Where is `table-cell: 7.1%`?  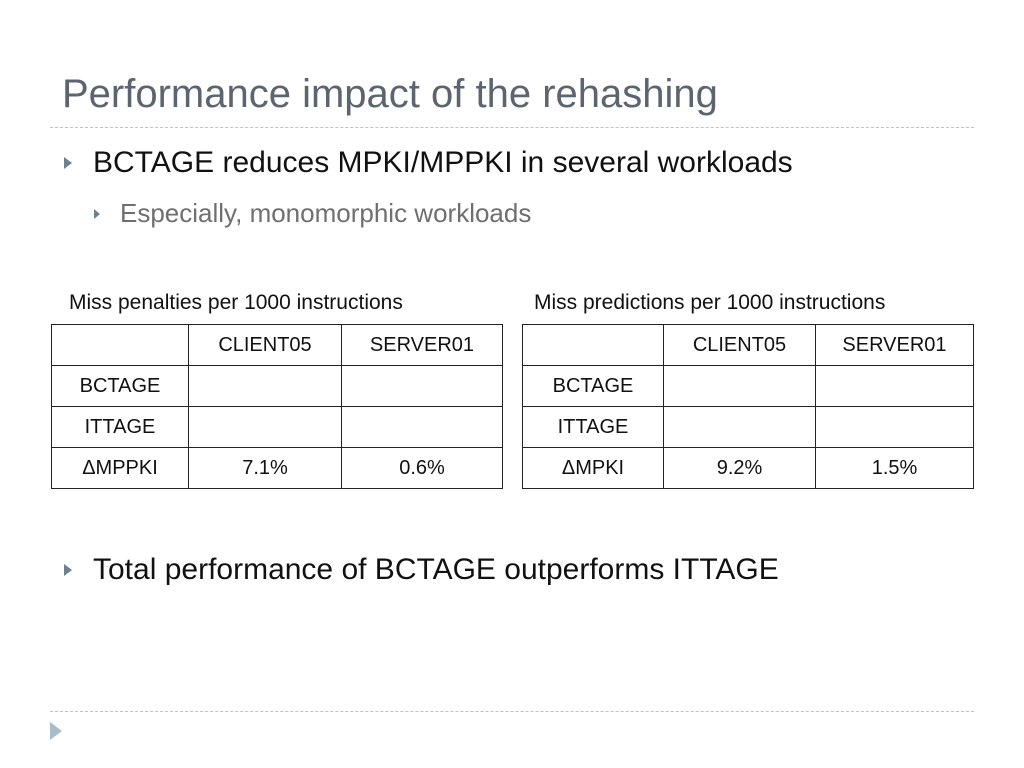
table-cell: 7.1% is located at coordinates (265, 468).